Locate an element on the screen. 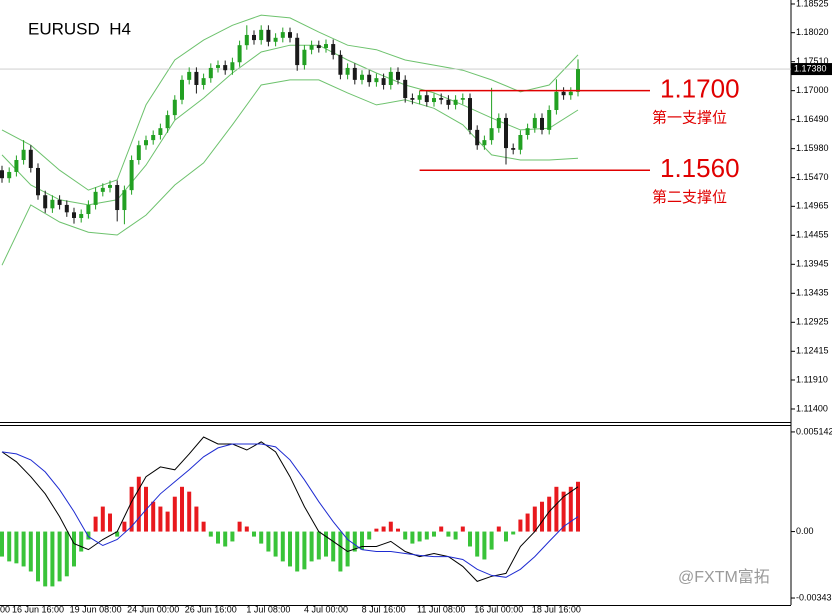 The height and width of the screenshot is (616, 832). y-tick-label: 1.13945 is located at coordinates (812, 264).